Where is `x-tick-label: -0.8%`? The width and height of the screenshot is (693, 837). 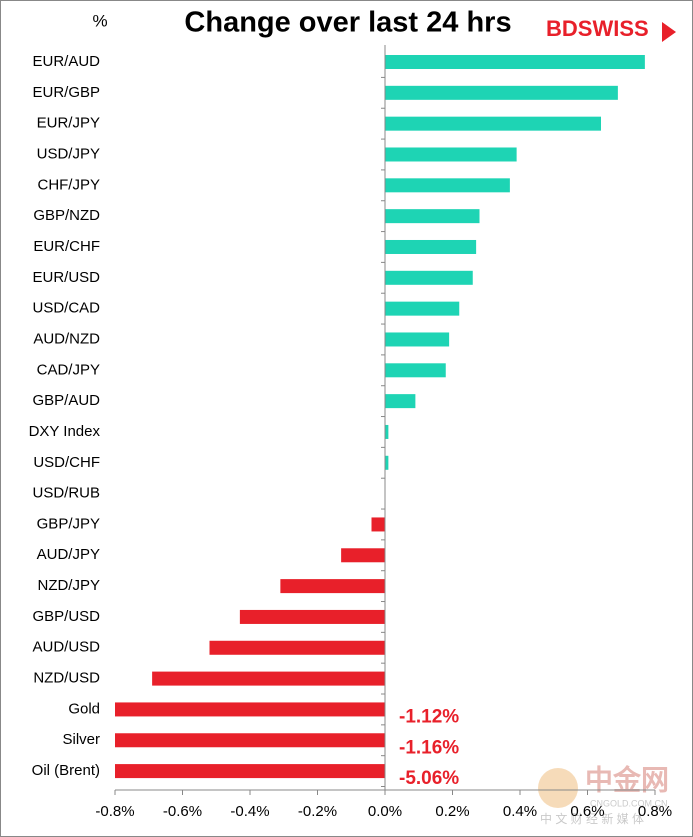
x-tick-label: -0.8% is located at coordinates (114, 811).